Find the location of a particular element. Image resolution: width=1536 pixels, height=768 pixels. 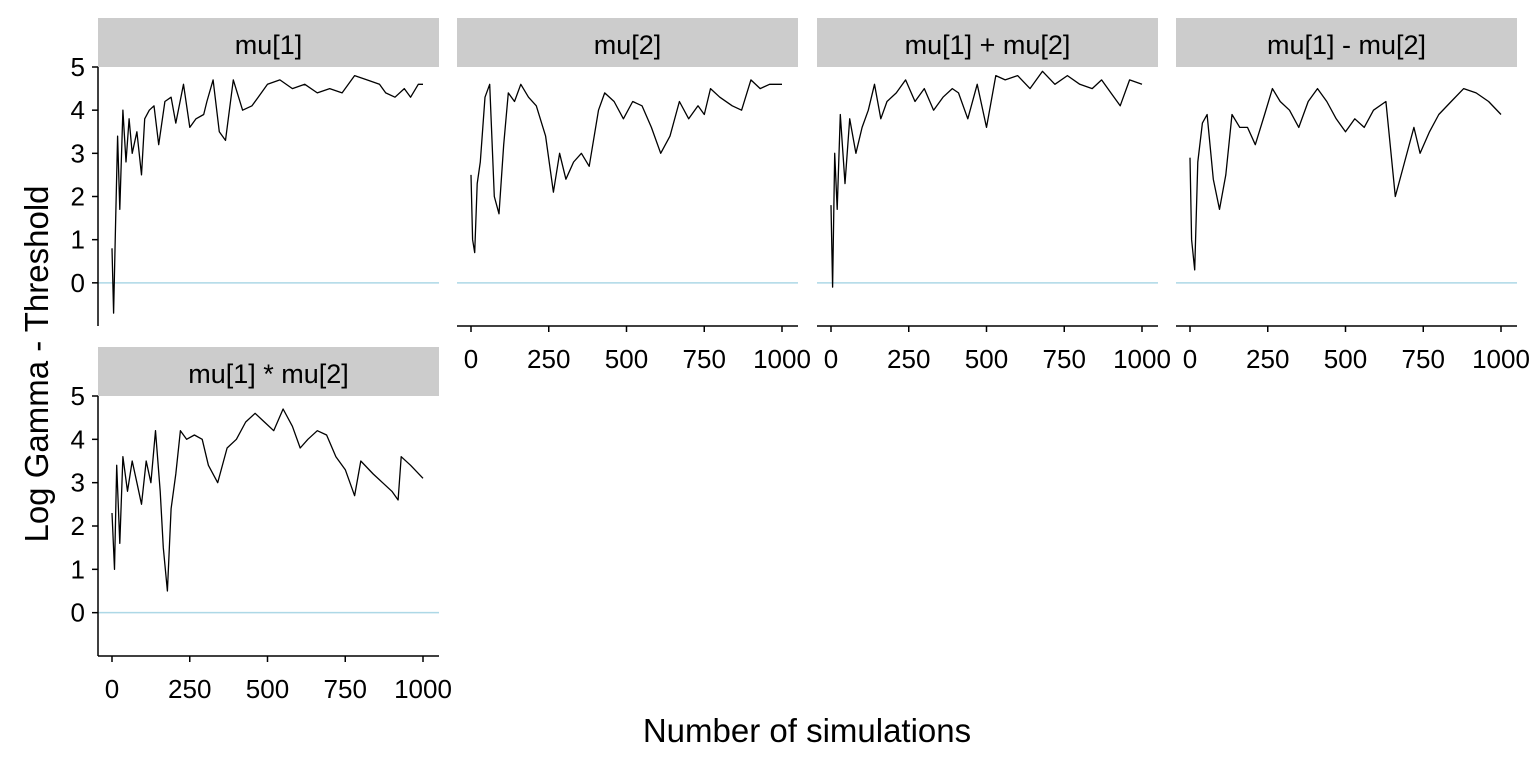

panel-5: mu[1] * mu[2] 0 1 2 3 4 5 0 250 500 750 1000 is located at coordinates (261, 525).